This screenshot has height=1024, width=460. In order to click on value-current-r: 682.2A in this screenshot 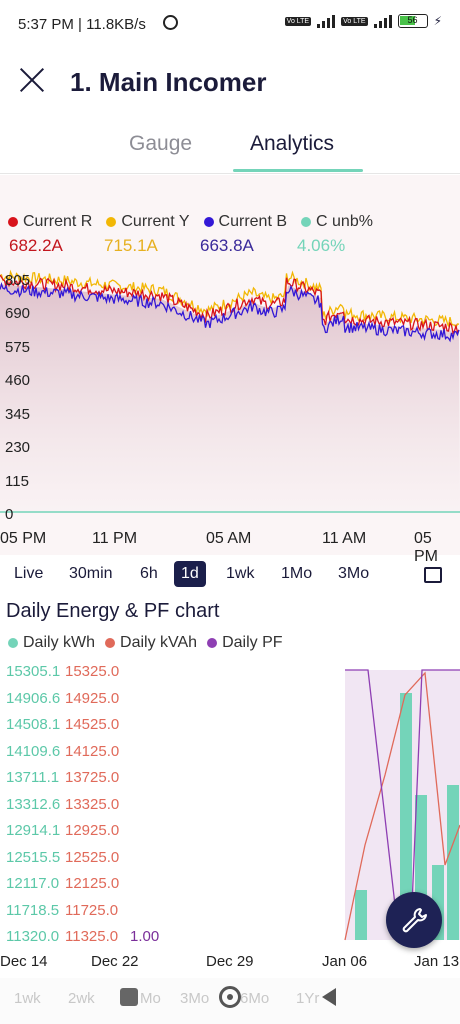, I will do `click(36, 245)`.